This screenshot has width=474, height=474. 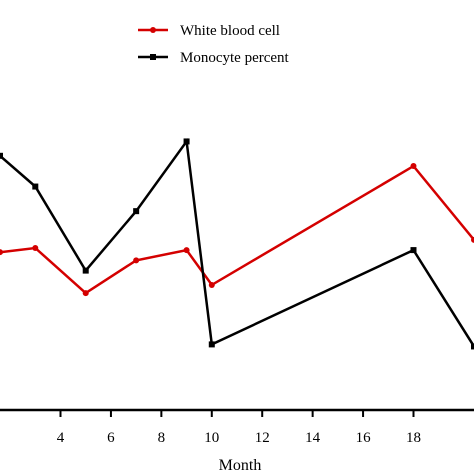 I want to click on x-ticks: 4 6 8 10 12 14 16 18, so click(x=239, y=428).